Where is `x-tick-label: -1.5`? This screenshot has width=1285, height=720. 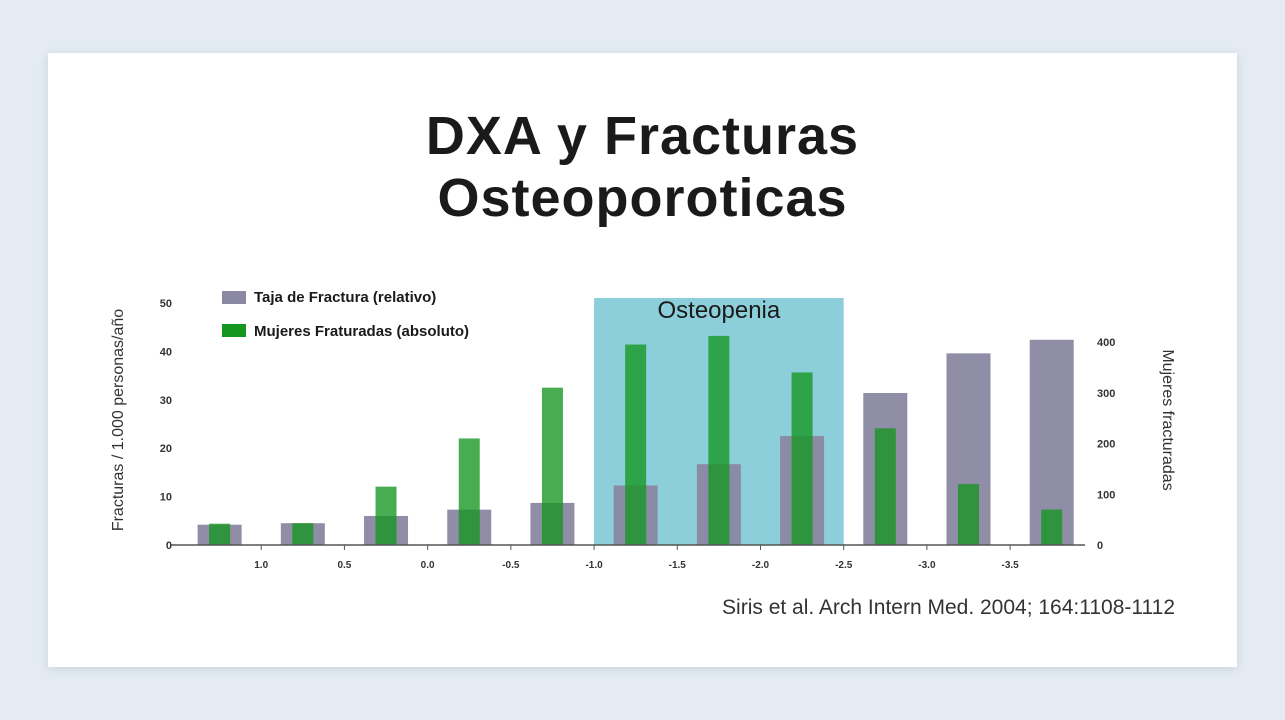
x-tick-label: -1.5 is located at coordinates (678, 565).